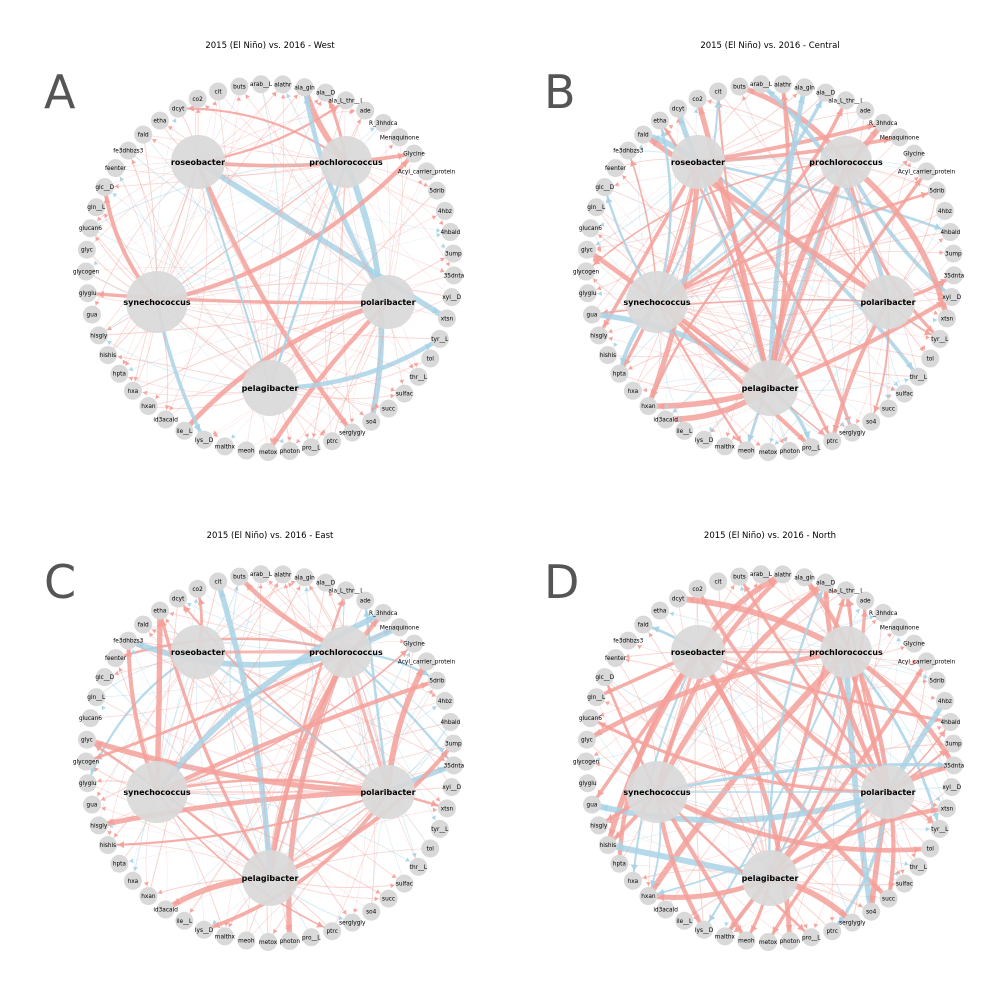 The height and width of the screenshot is (990, 1005). What do you see at coordinates (596, 208) in the screenshot?
I see `metabolite-label: gln__L` at bounding box center [596, 208].